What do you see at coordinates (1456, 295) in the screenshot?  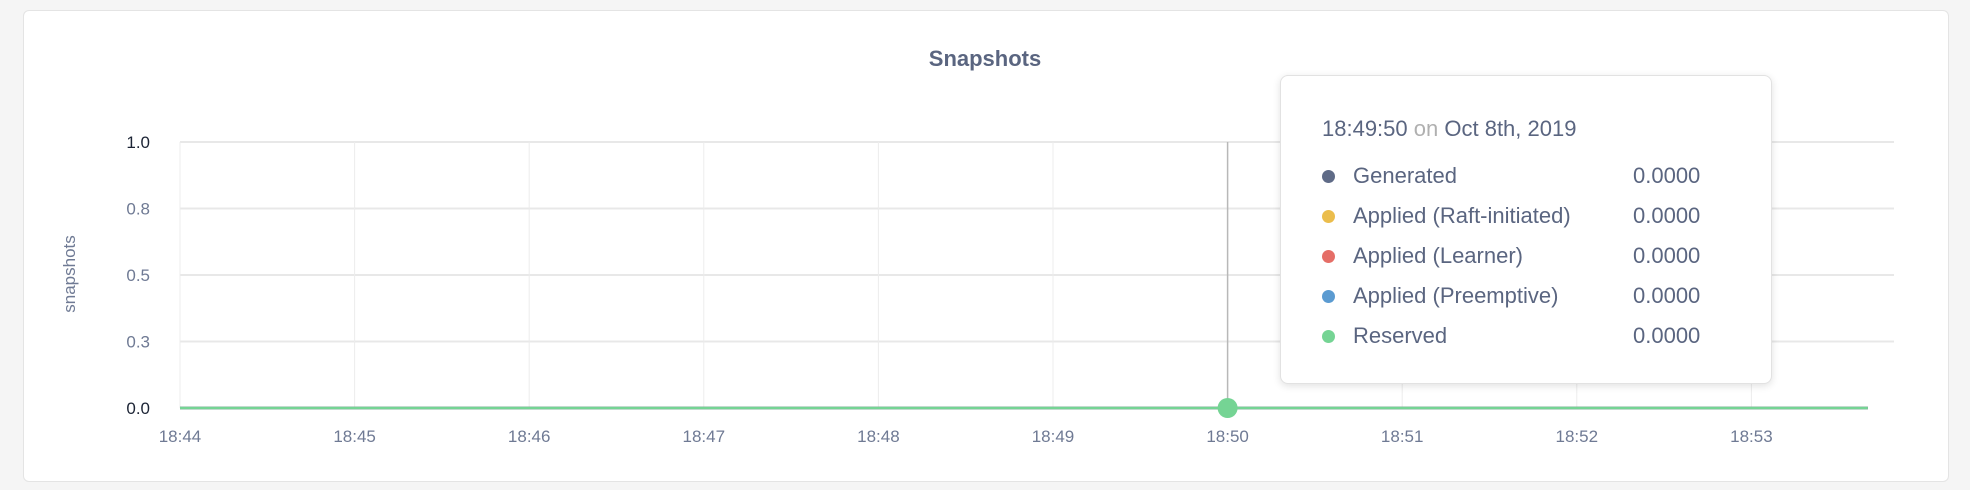 I see `tooltip-series-label: Applied (Preemptive)` at bounding box center [1456, 295].